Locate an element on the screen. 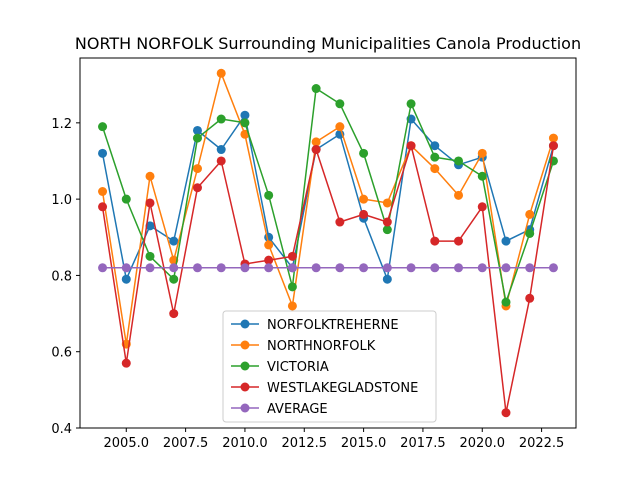 This screenshot has width=640, height=480. y-tick-label: 0.8 is located at coordinates (61, 276).